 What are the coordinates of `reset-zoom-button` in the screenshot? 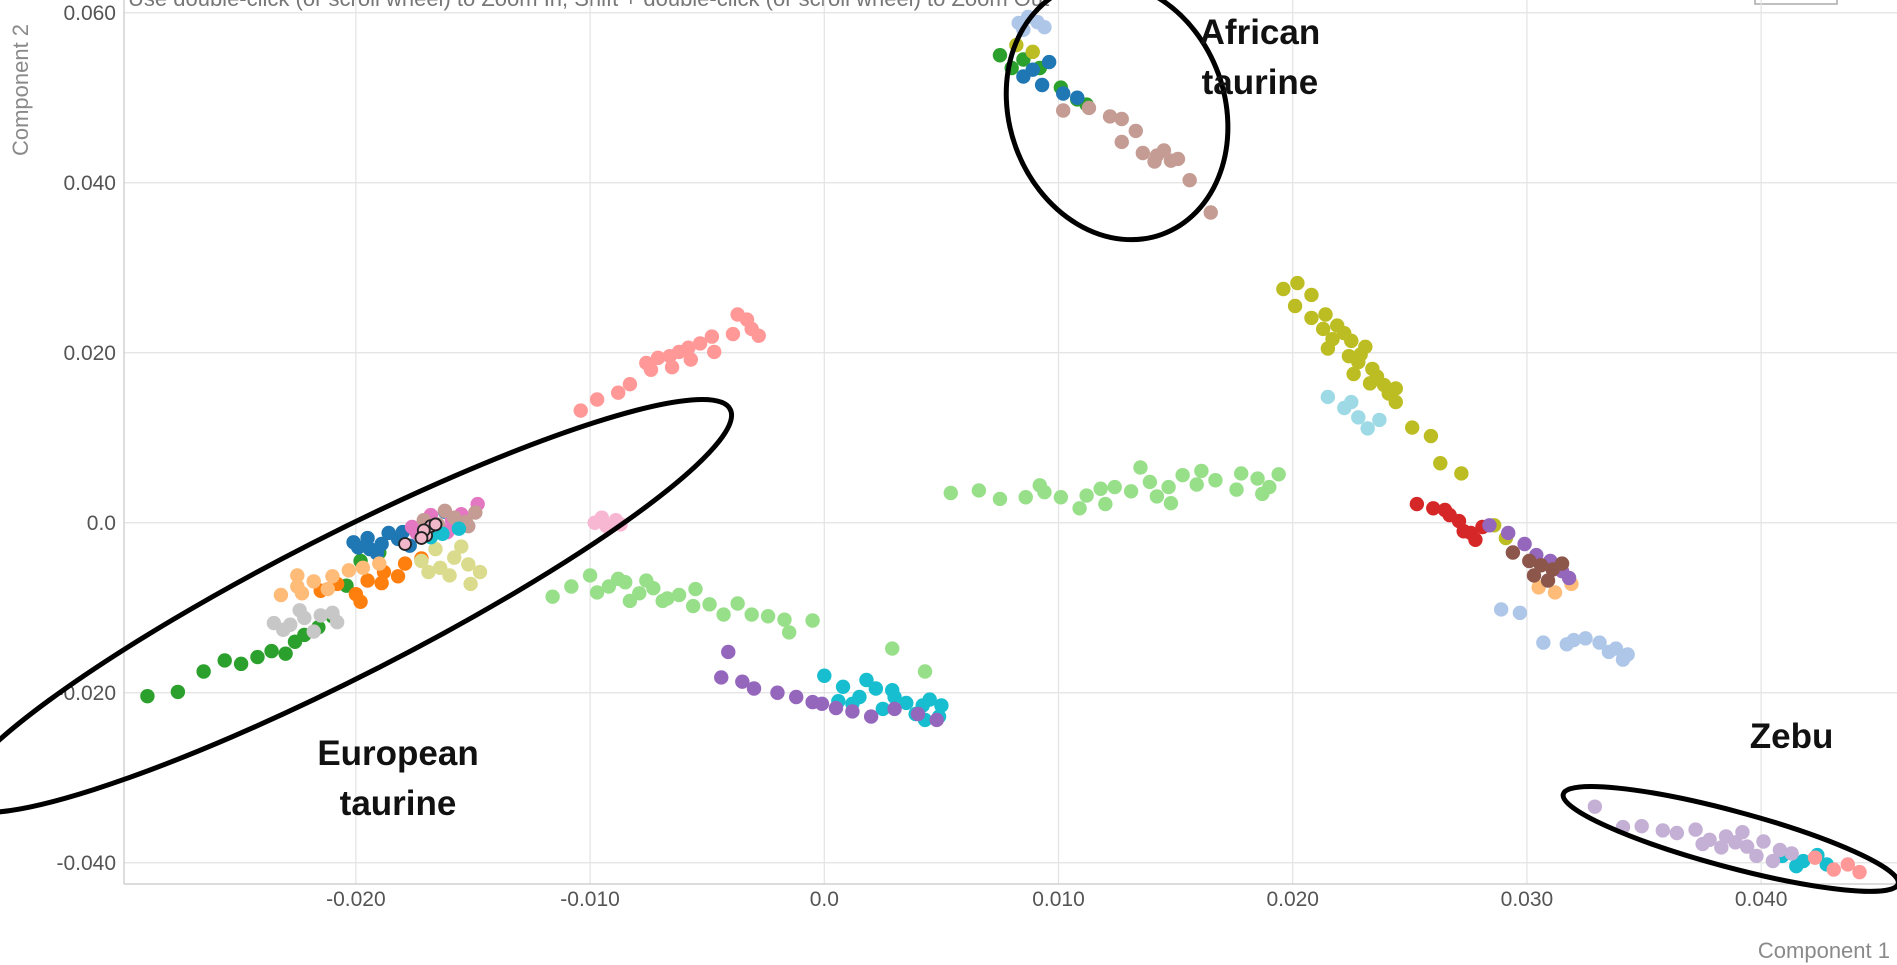 It's located at (1796, 2).